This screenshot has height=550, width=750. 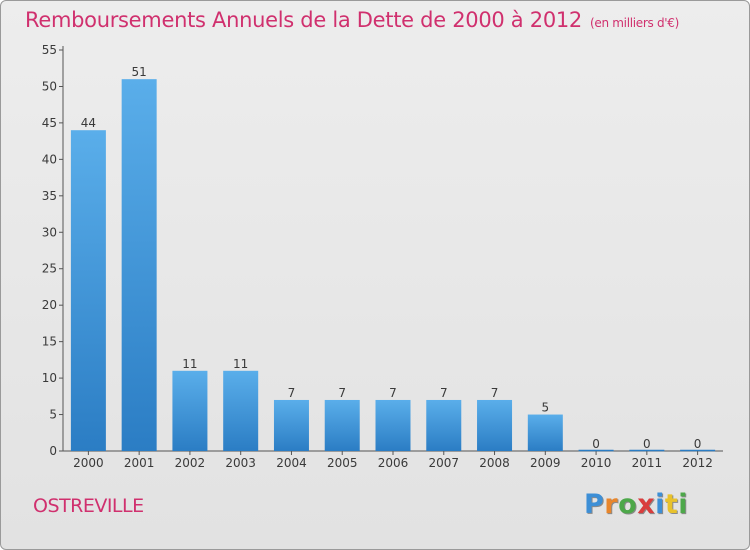 What do you see at coordinates (53, 415) in the screenshot?
I see `y-tick-label: 5` at bounding box center [53, 415].